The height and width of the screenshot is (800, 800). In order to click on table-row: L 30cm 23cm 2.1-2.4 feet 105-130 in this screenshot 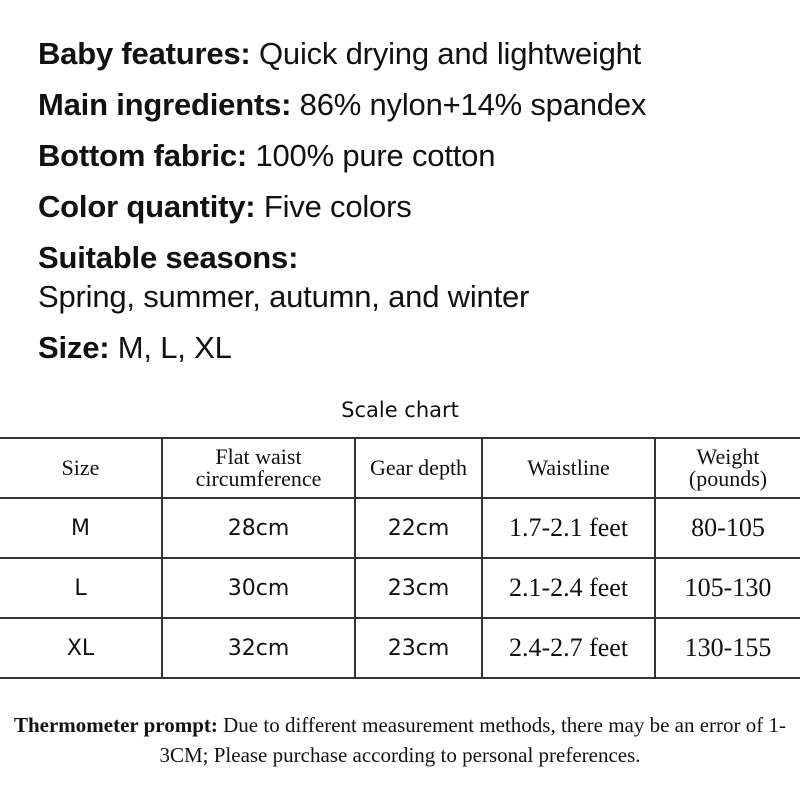, I will do `click(400, 588)`.